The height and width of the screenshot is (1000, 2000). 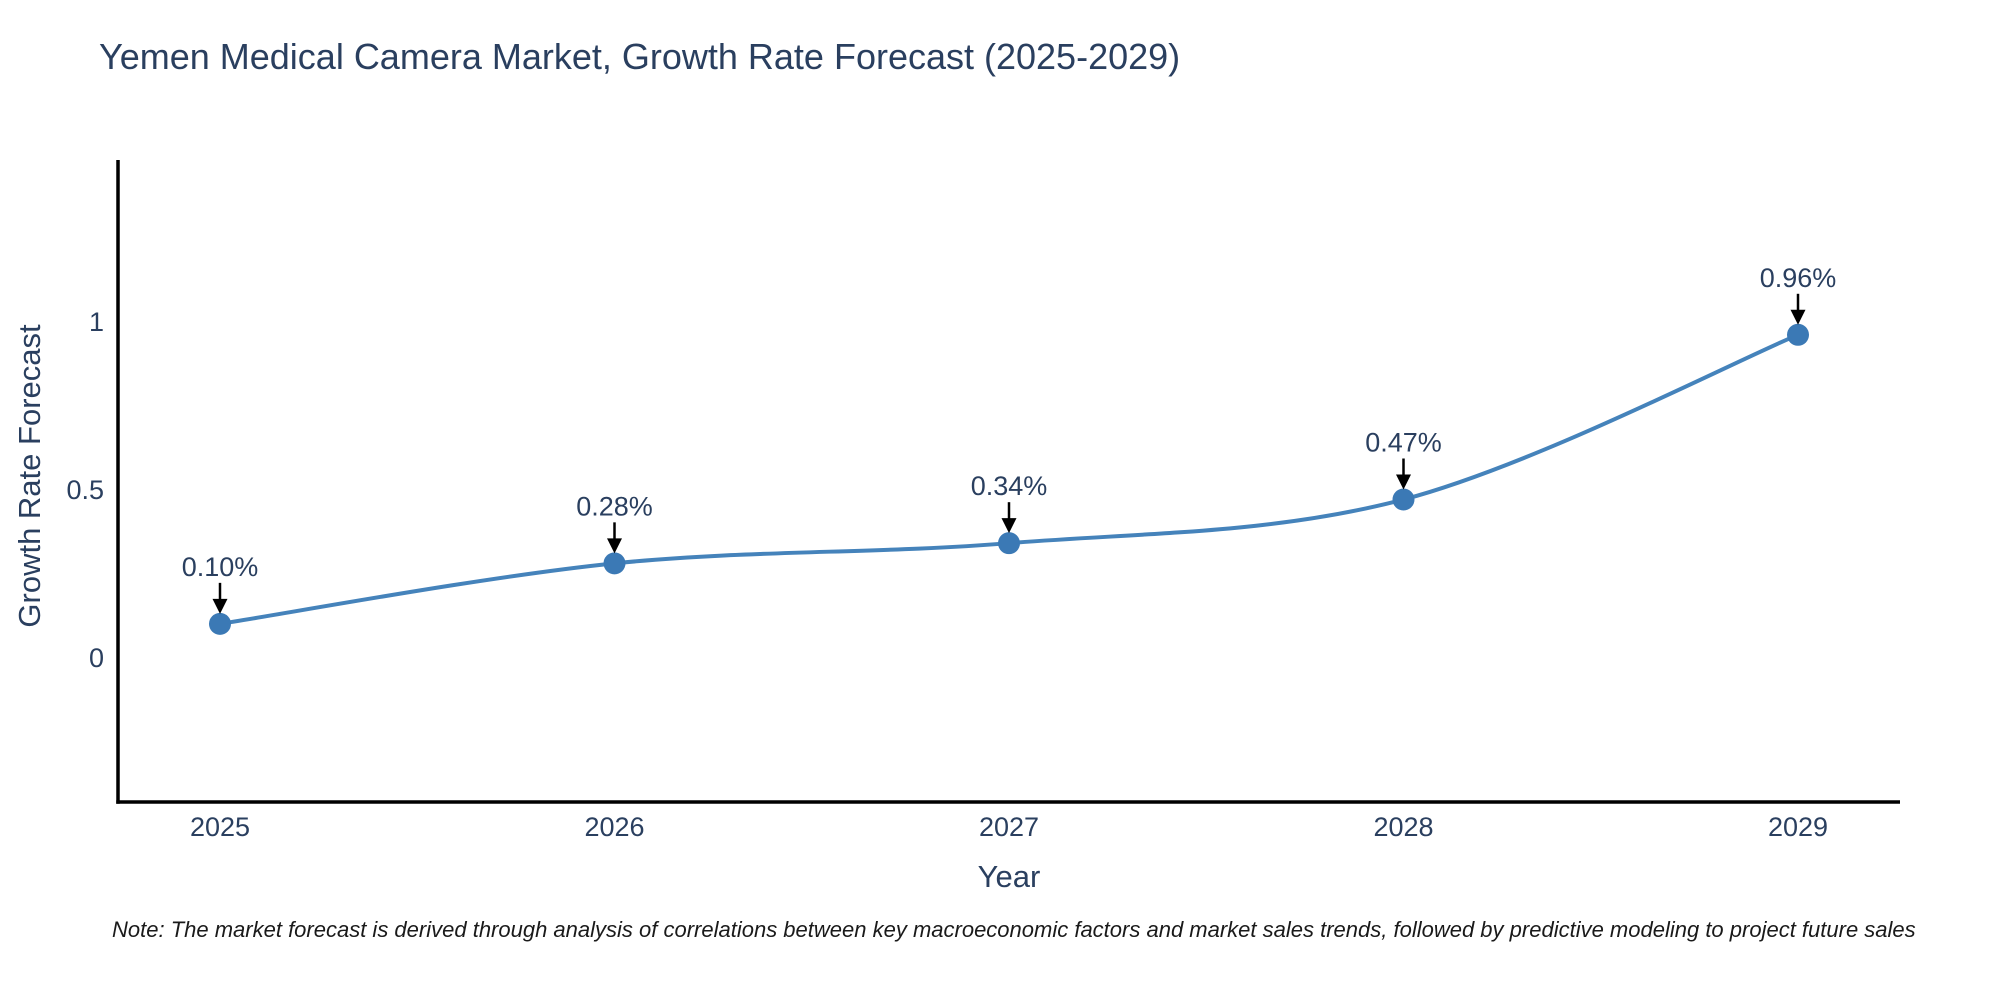 What do you see at coordinates (1403, 442) in the screenshot?
I see `point-value-label: 0.47%` at bounding box center [1403, 442].